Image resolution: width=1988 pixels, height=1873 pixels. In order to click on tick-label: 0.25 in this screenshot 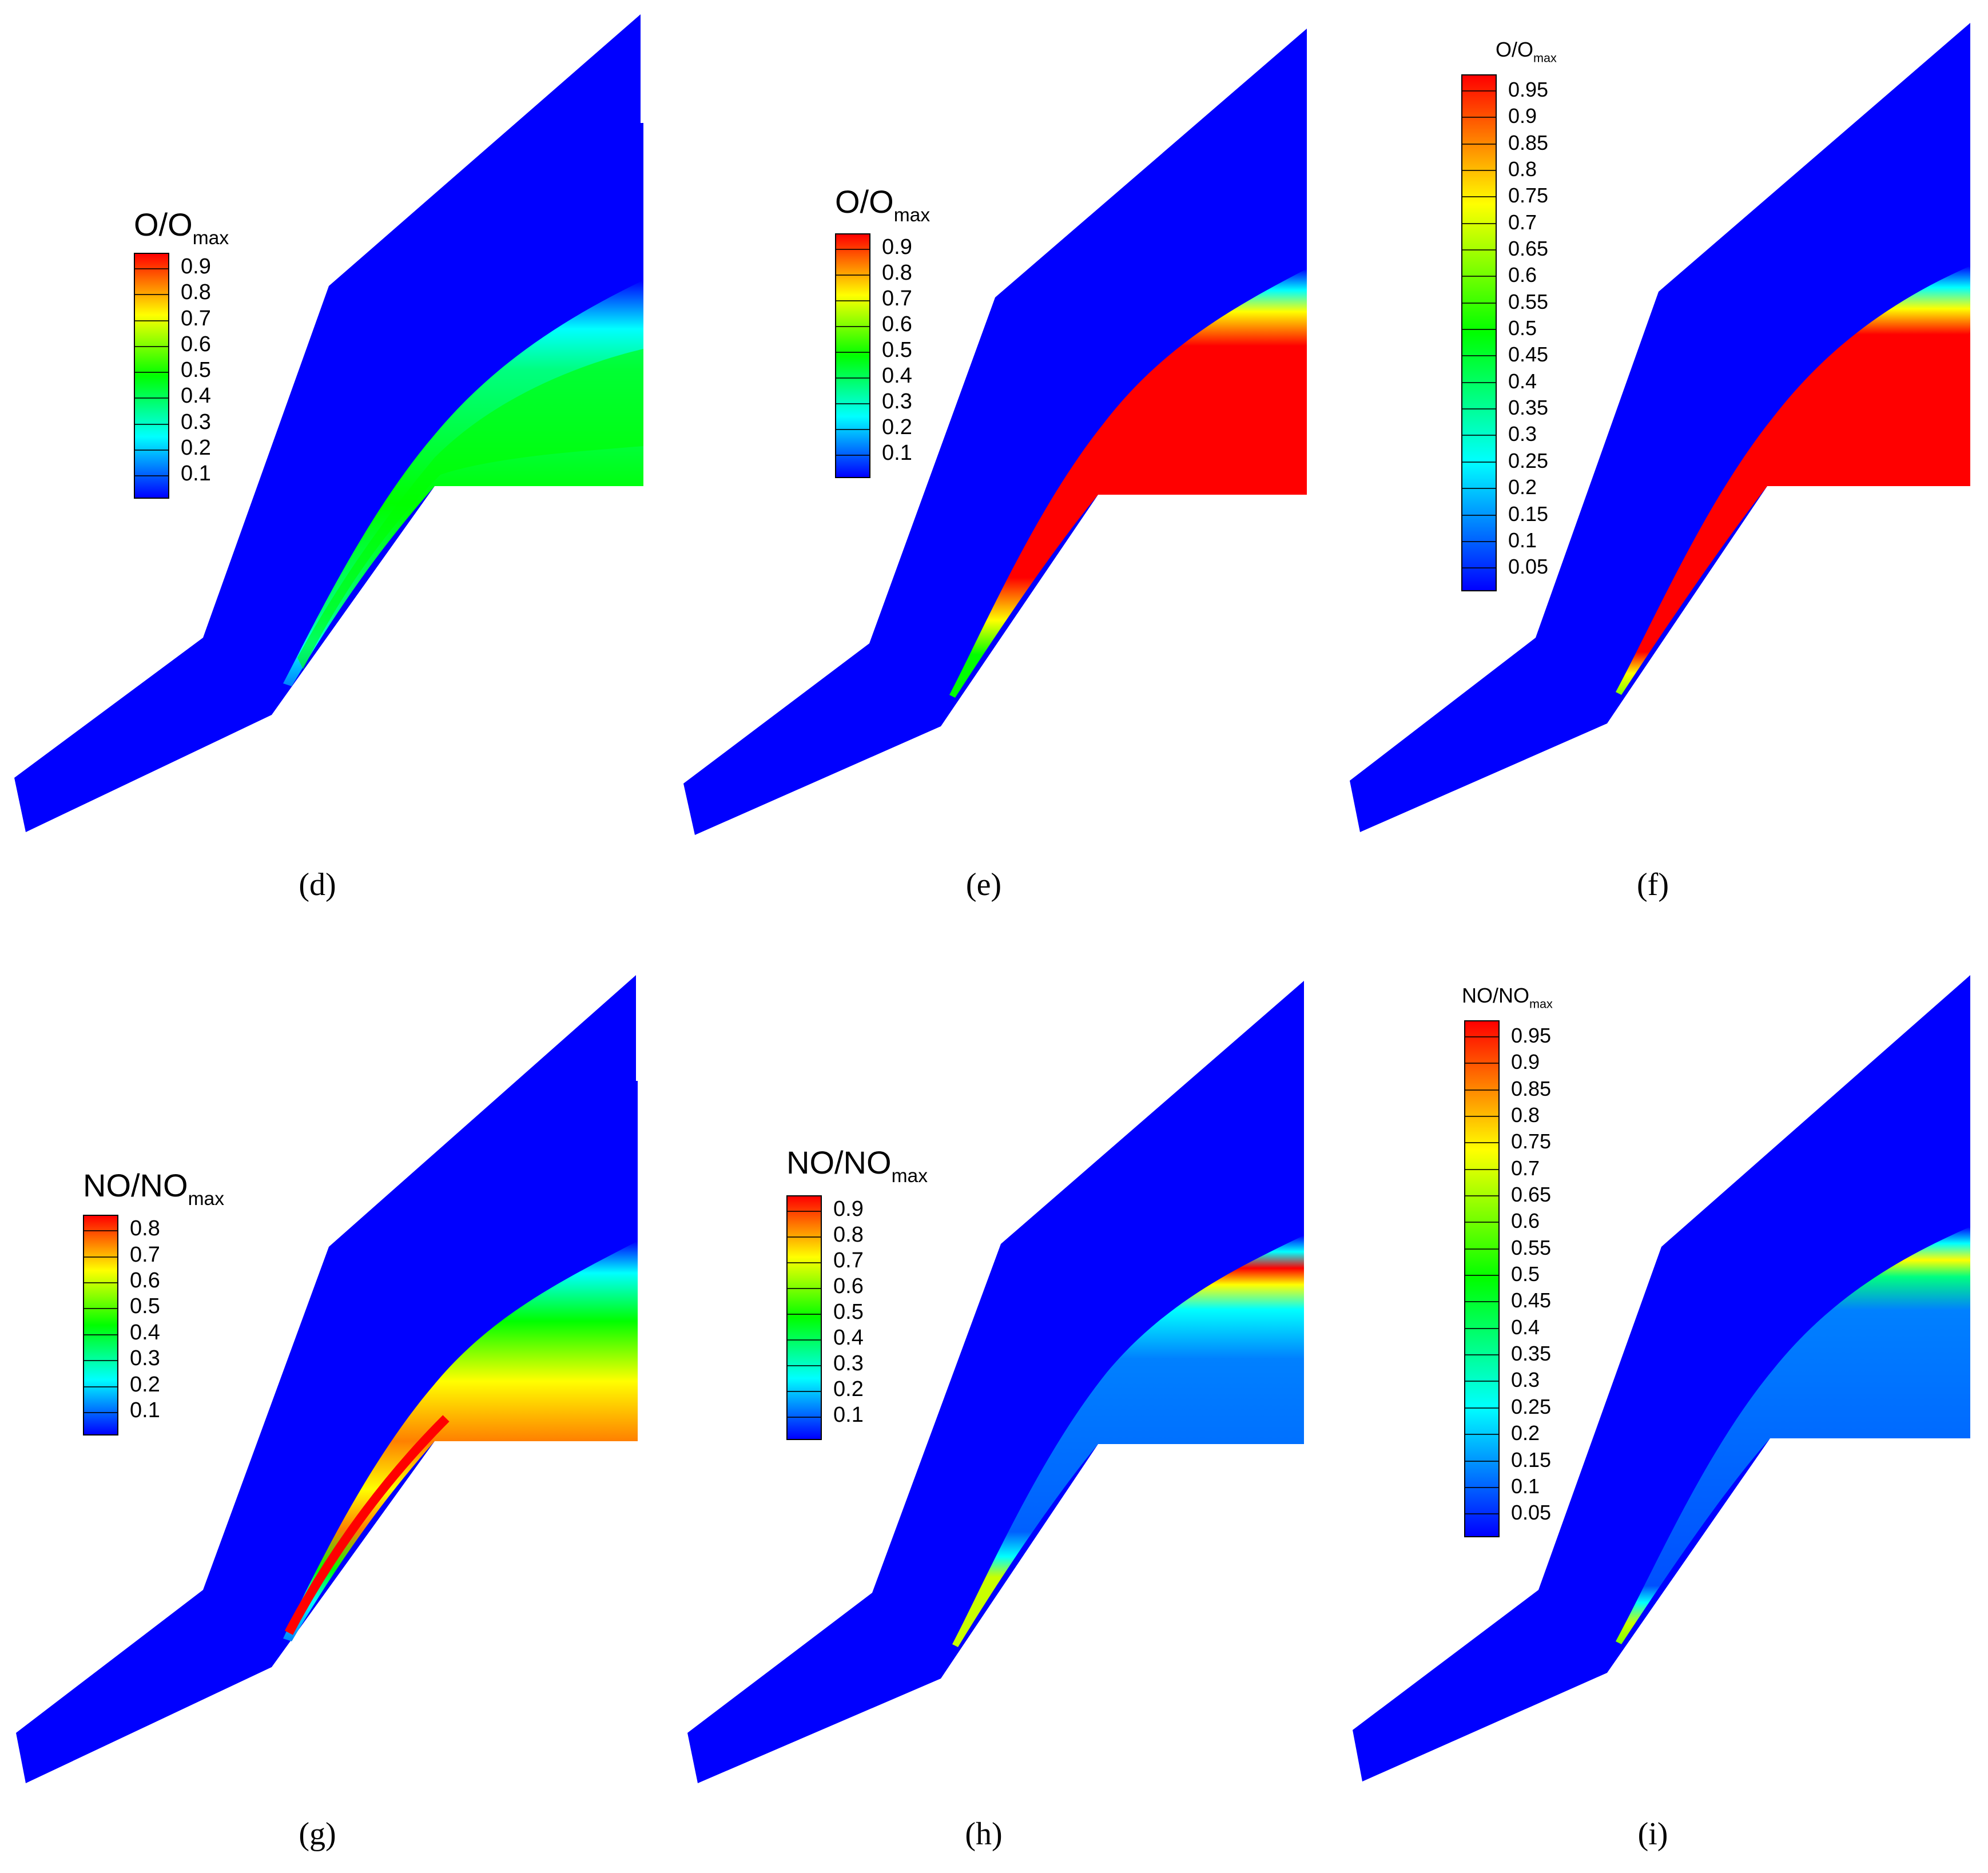, I will do `click(1532, 1406)`.